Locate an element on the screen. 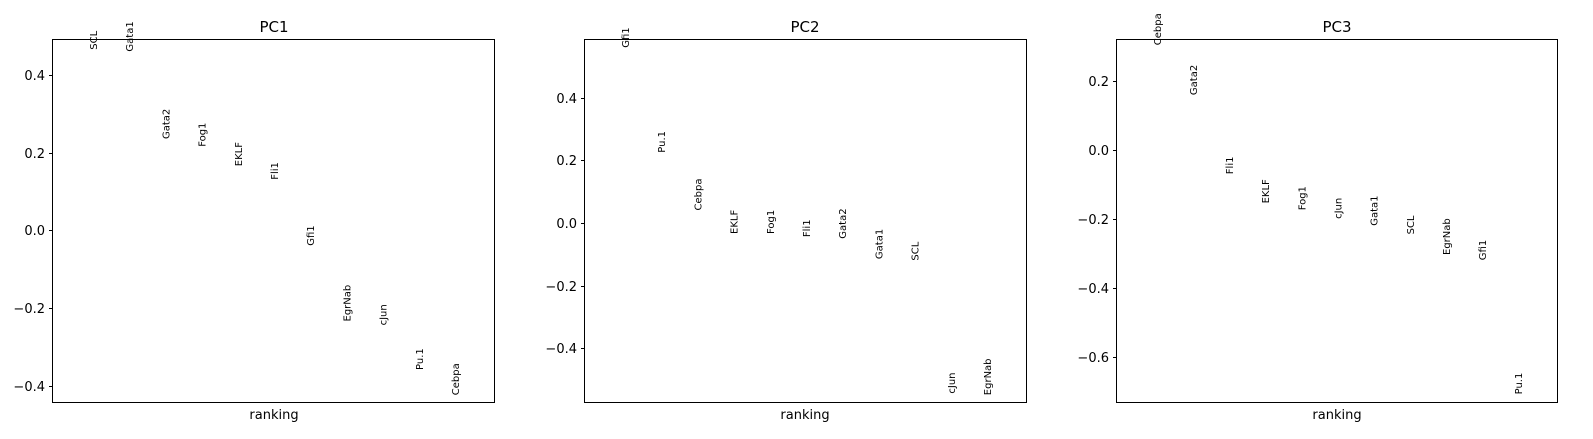 Image resolution: width=1593 pixels, height=439 pixels. y-tick-label: −0.6 is located at coordinates (1093, 358).